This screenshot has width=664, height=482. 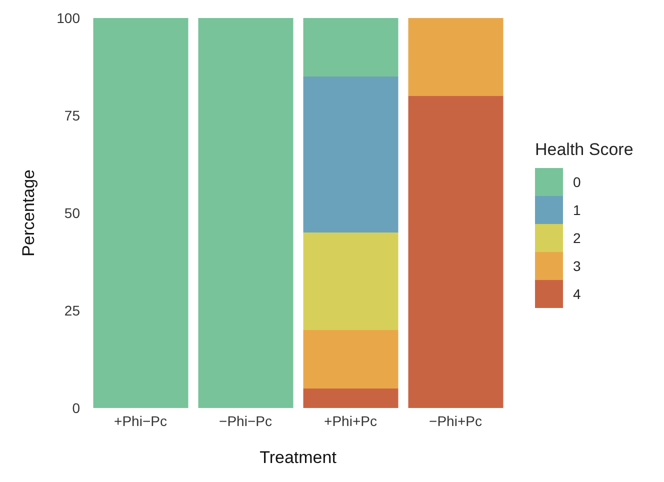 I want to click on y-axis-title: Percentage, so click(x=28, y=213).